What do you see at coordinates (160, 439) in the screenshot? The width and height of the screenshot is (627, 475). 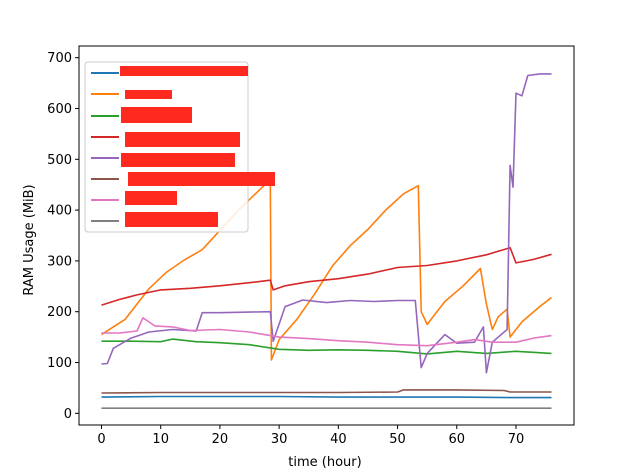 I see `x-tick-label: 10` at bounding box center [160, 439].